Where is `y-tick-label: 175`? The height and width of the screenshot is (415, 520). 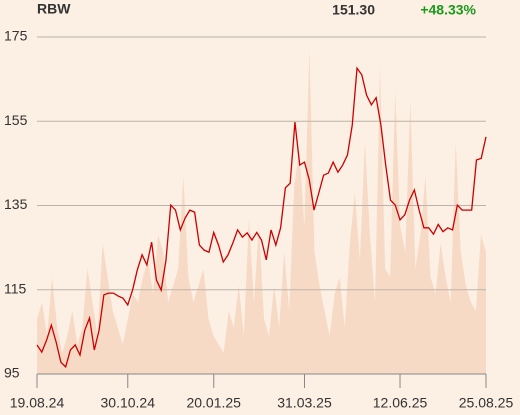
y-tick-label: 175 is located at coordinates (16, 36).